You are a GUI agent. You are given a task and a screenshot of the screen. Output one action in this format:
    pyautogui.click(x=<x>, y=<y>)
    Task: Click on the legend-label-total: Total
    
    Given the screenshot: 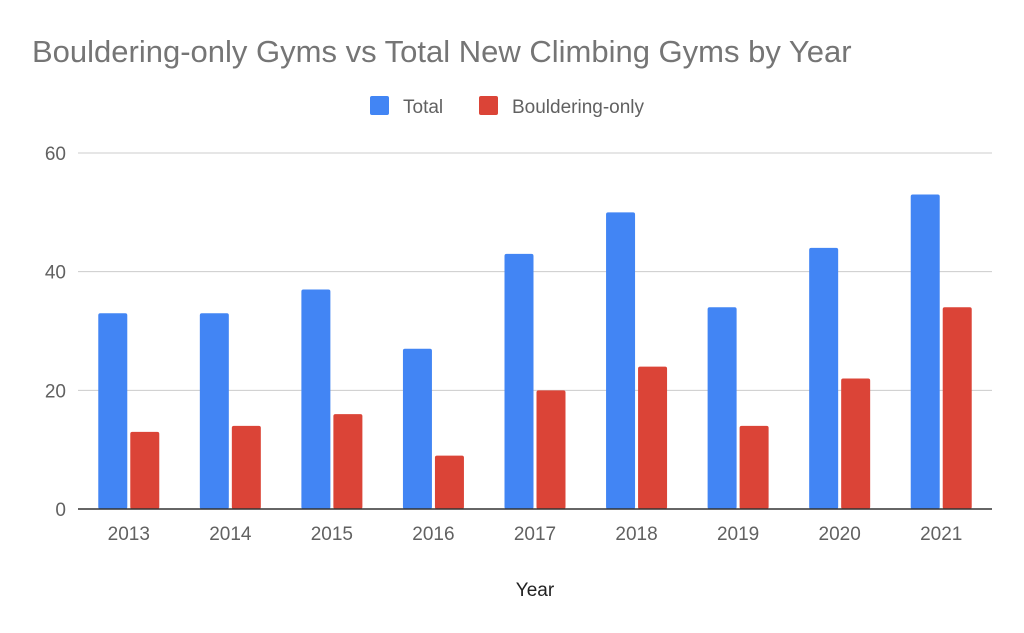 What is the action you would take?
    pyautogui.click(x=423, y=107)
    